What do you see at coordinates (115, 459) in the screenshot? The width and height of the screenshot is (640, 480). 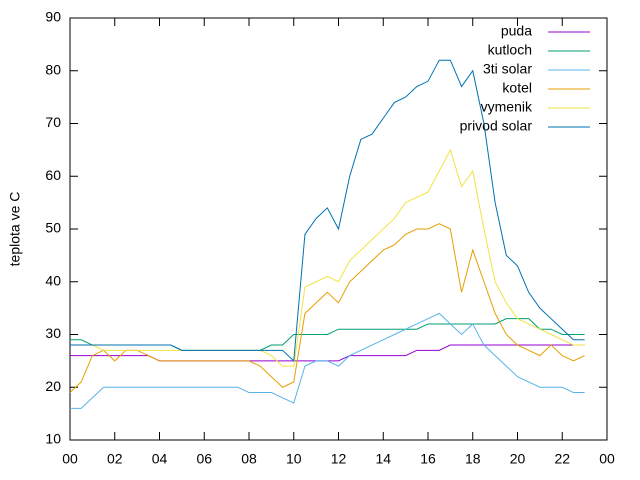 I see `x-tick-label: 02` at bounding box center [115, 459].